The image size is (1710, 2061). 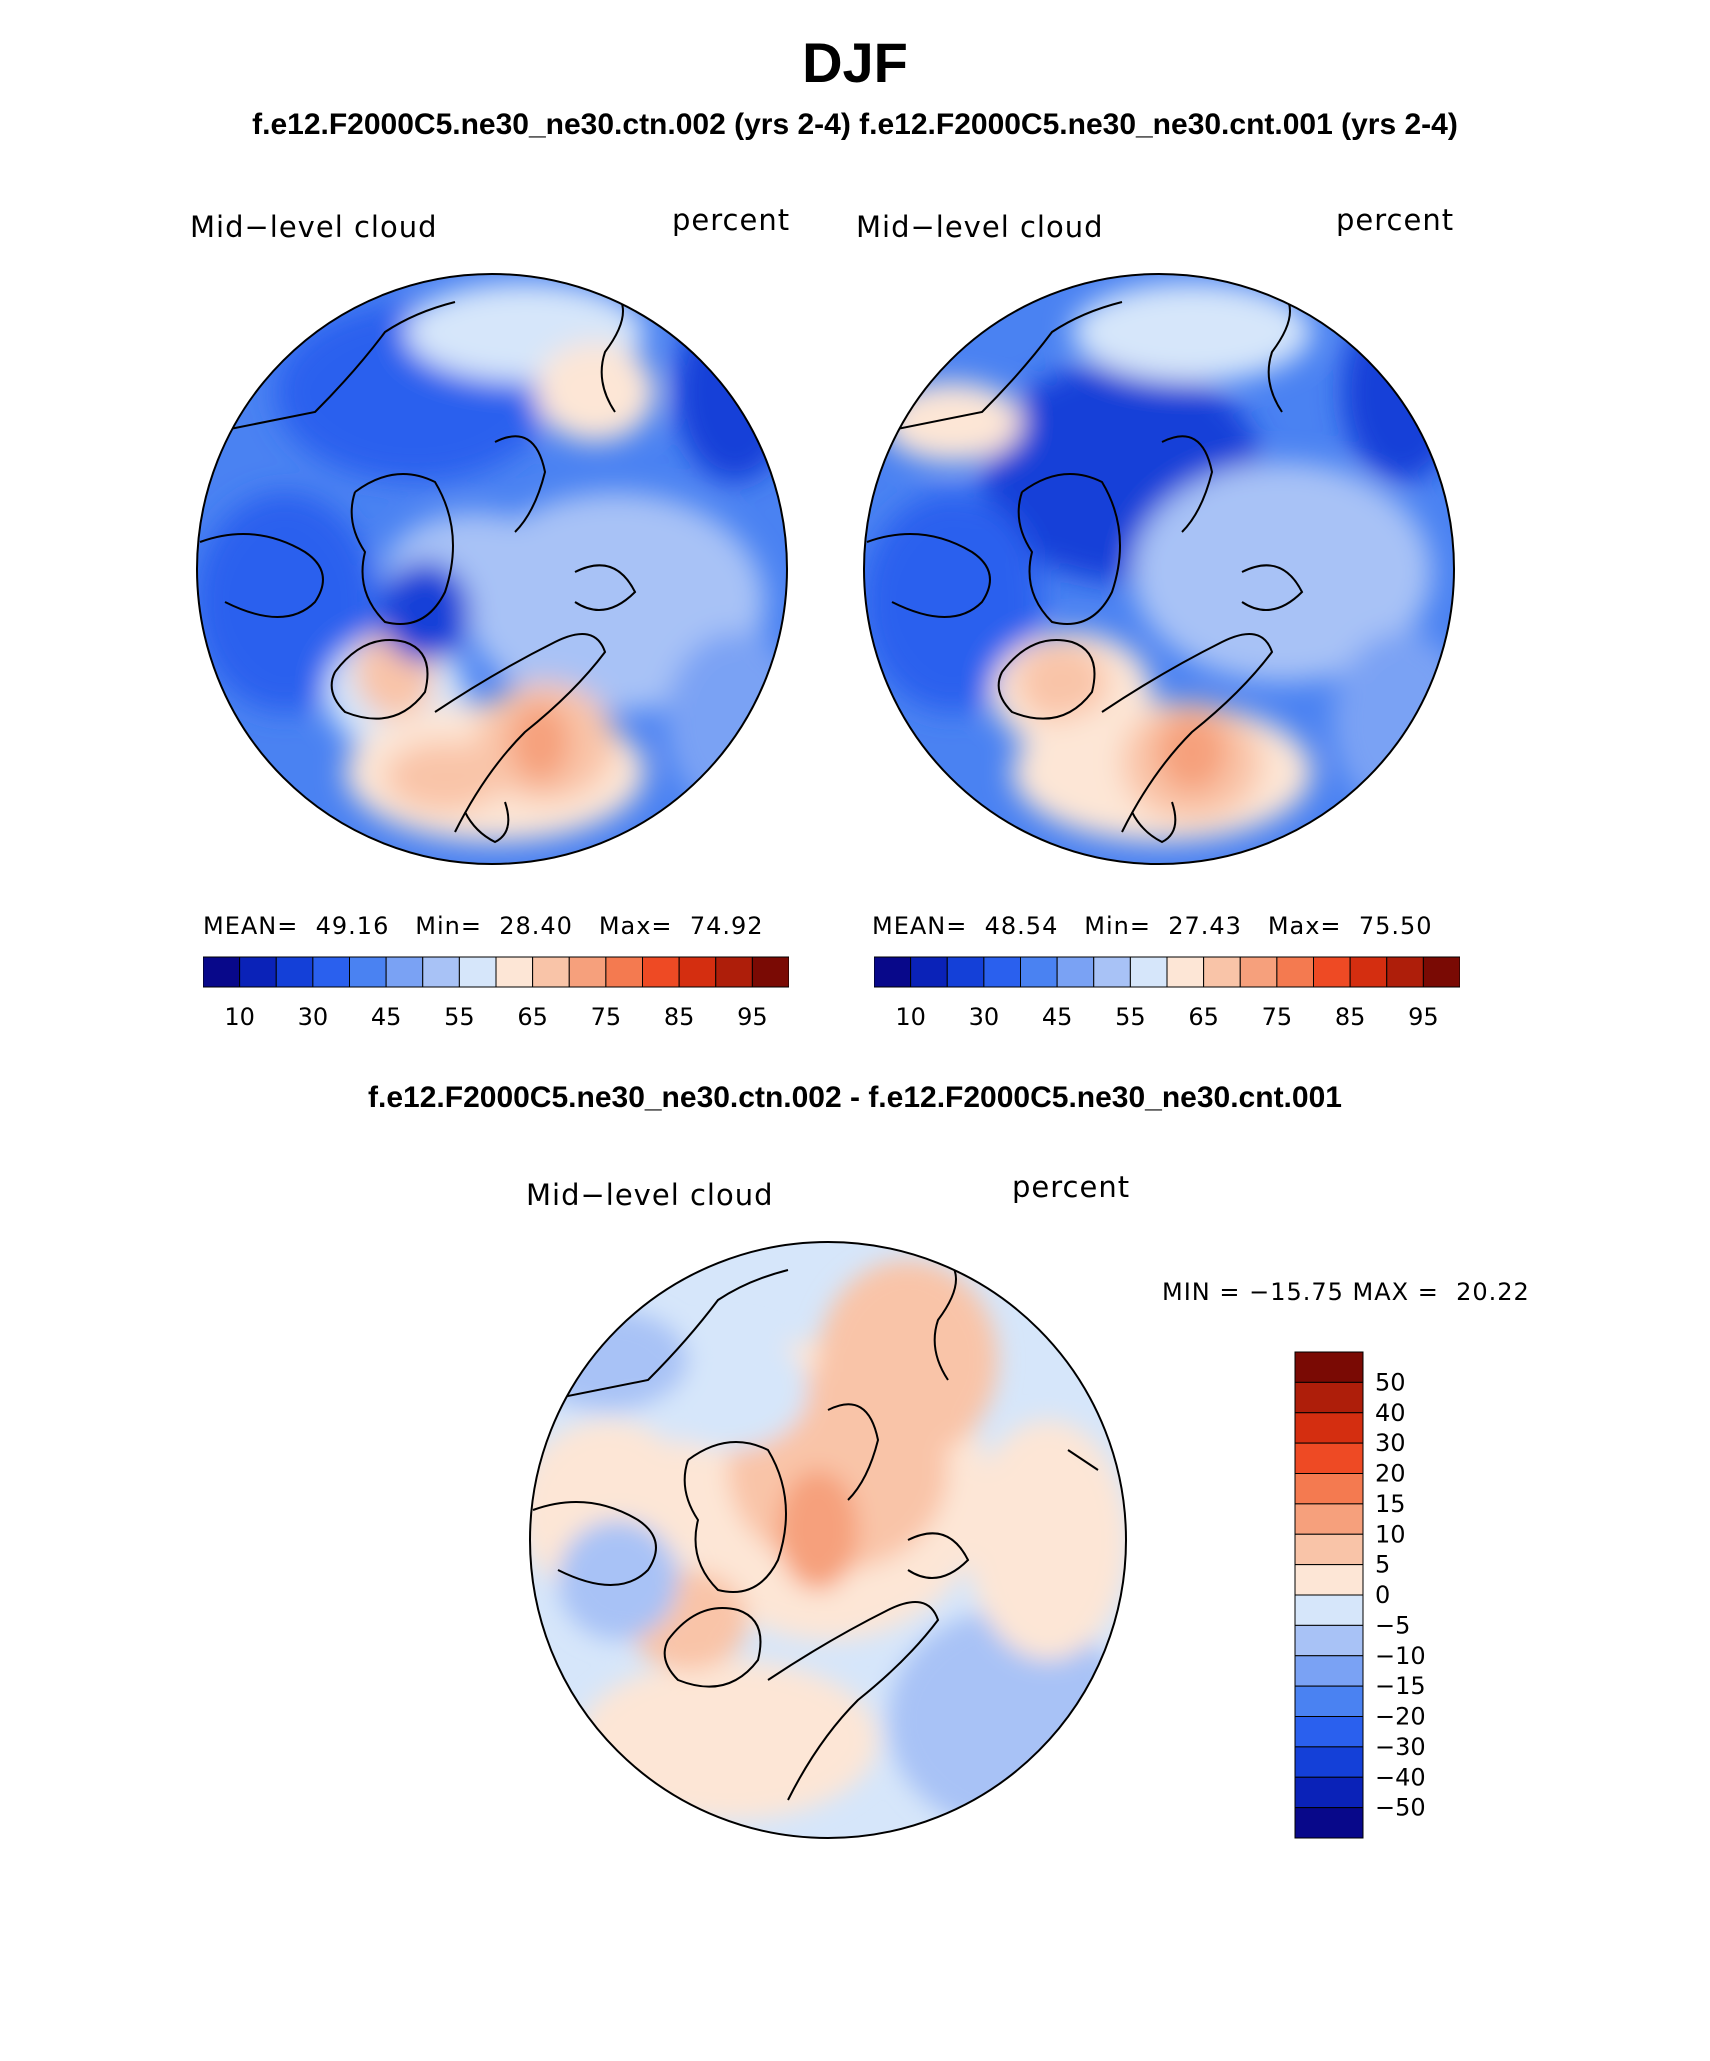 What do you see at coordinates (1400, 1686) in the screenshot?
I see `difference-colorbar-tick-label: −15` at bounding box center [1400, 1686].